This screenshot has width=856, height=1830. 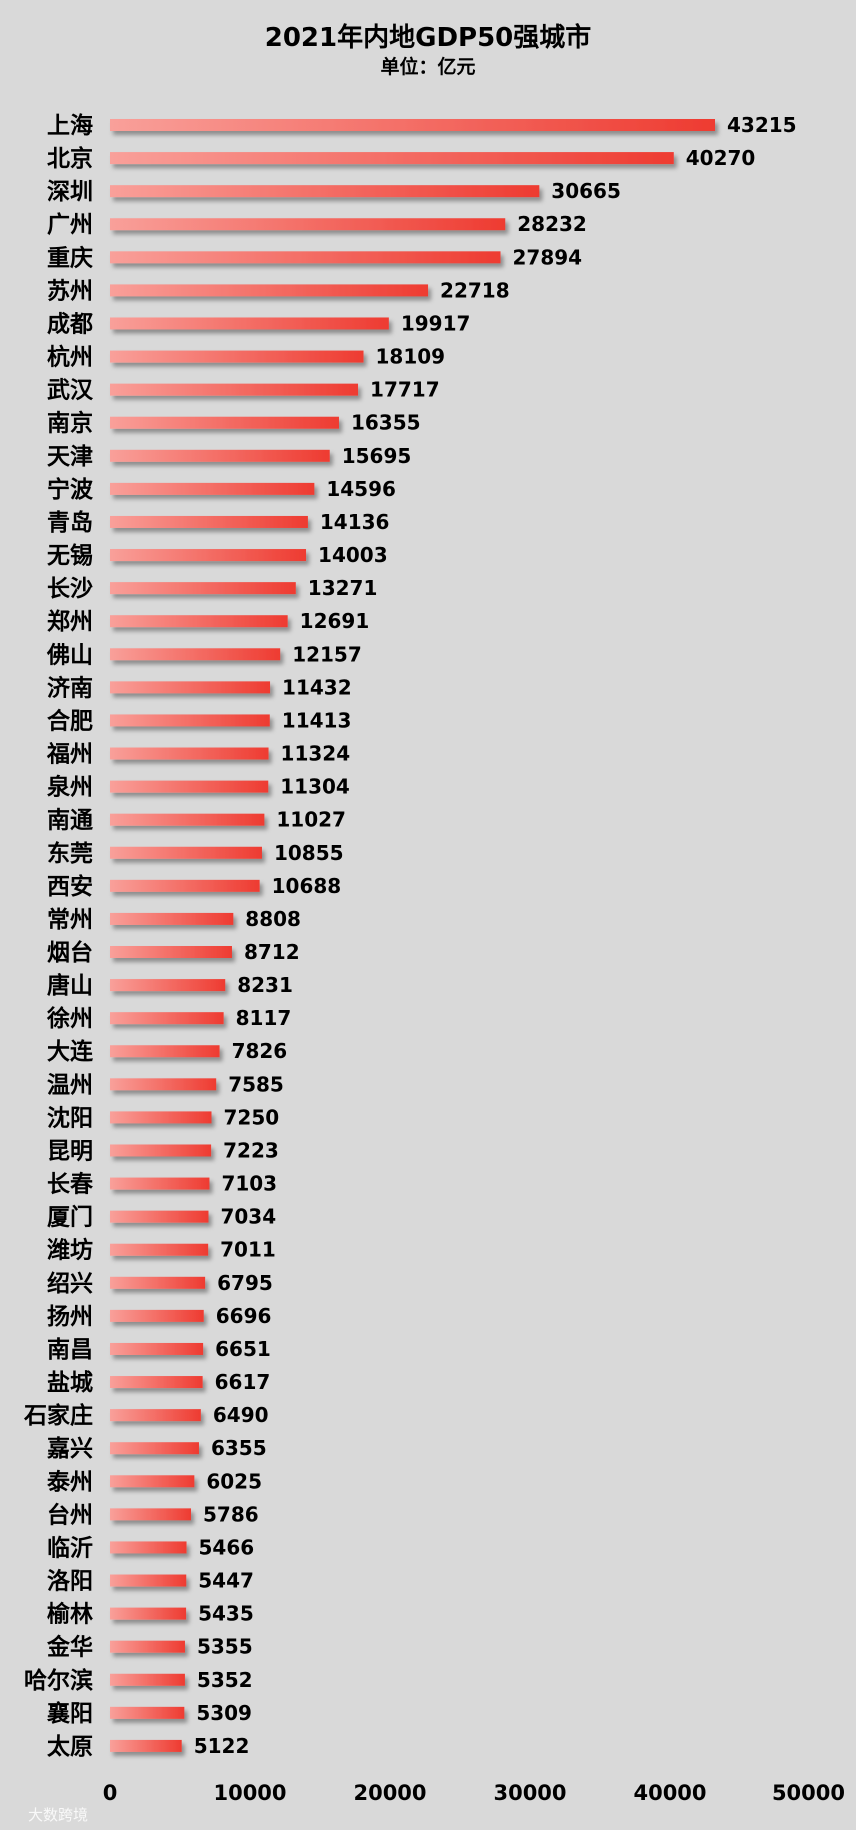 I want to click on city-label: 泉州, so click(x=70, y=787).